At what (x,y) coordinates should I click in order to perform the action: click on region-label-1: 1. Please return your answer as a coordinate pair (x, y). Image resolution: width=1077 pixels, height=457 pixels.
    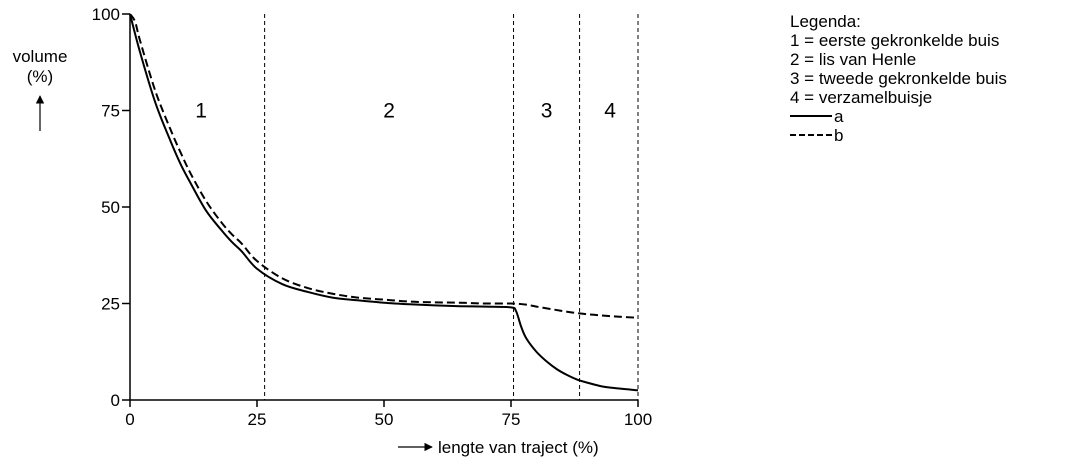
    Looking at the image, I should click on (201, 111).